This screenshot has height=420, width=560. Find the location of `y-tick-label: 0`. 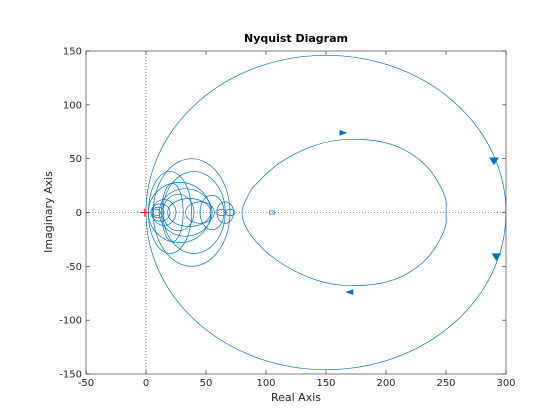

y-tick-label: 0 is located at coordinates (79, 213).